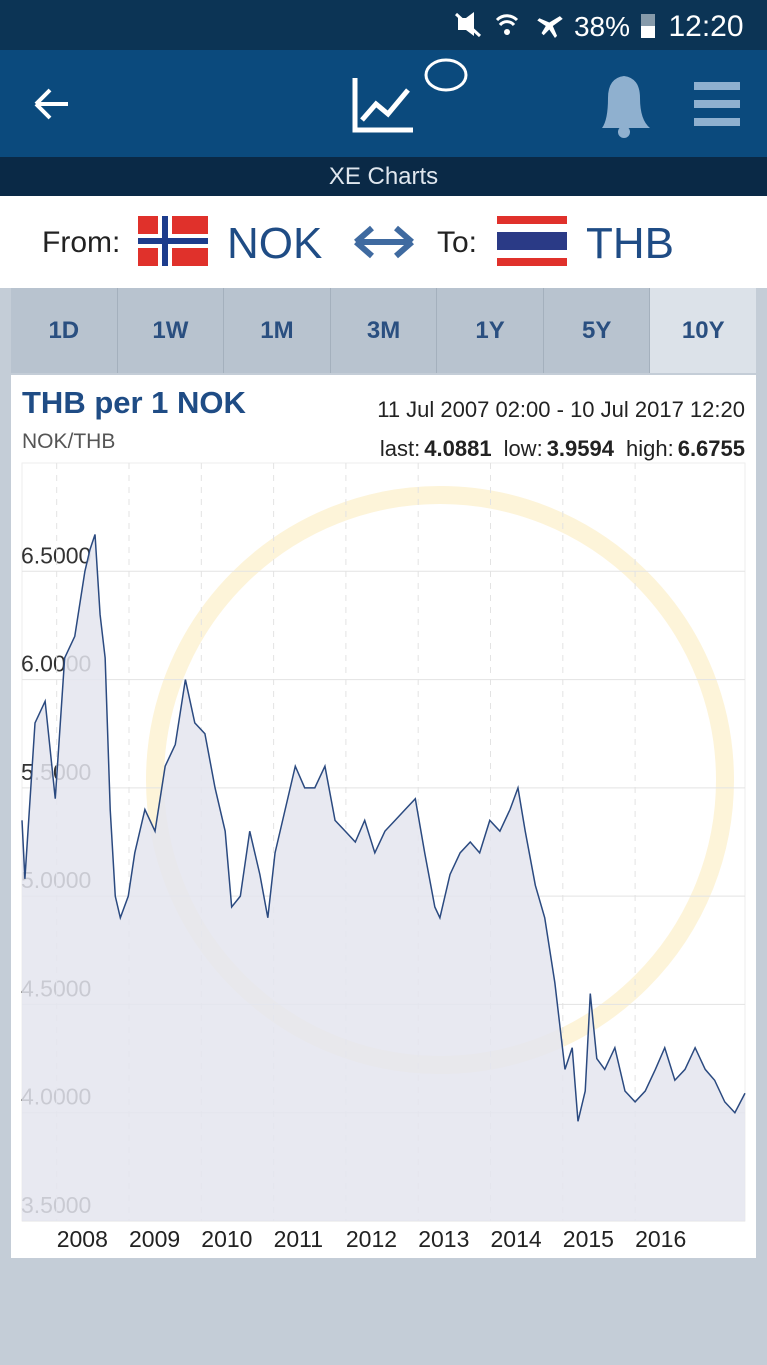 This screenshot has width=767, height=1365. What do you see at coordinates (711, 448) in the screenshot?
I see `stat-value: 6.6755` at bounding box center [711, 448].